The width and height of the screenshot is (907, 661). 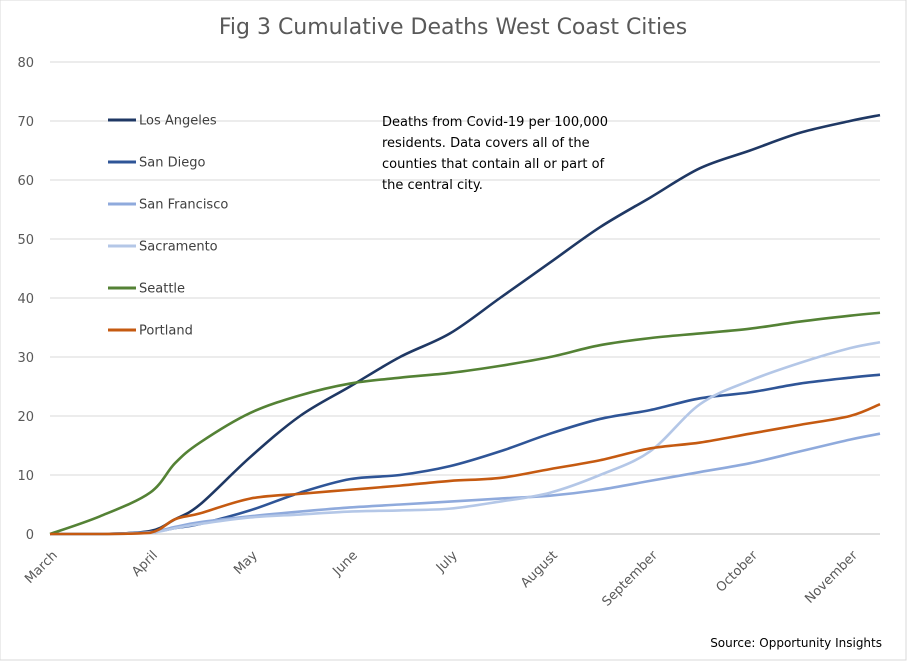 I want to click on y-axis-ticks: 0 10 20 30 40 50 60 70 80, so click(x=25, y=299).